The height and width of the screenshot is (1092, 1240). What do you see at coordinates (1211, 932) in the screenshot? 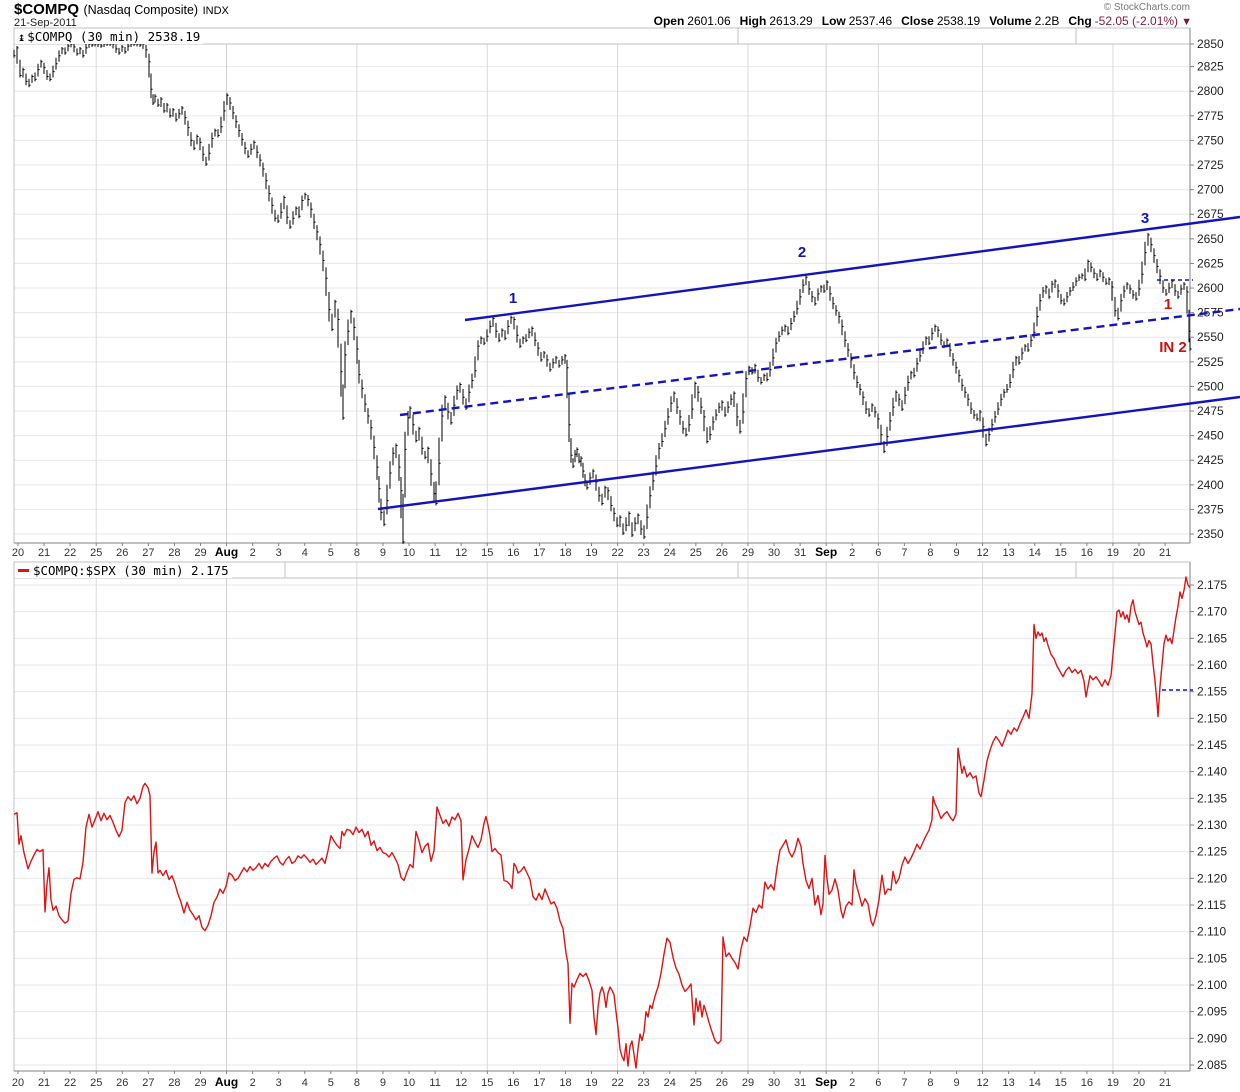
I see `y-axis-label: 2.110` at bounding box center [1211, 932].